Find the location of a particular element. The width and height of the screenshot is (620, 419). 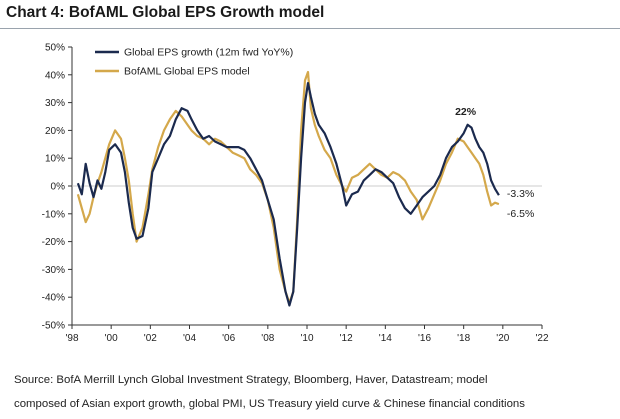

latest-growth-annotation: -3.3% is located at coordinates (520, 194).